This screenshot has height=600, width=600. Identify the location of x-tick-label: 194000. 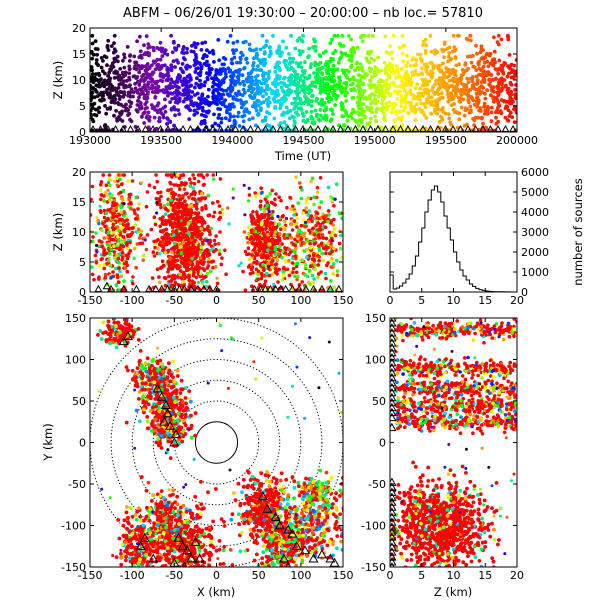
(232, 140).